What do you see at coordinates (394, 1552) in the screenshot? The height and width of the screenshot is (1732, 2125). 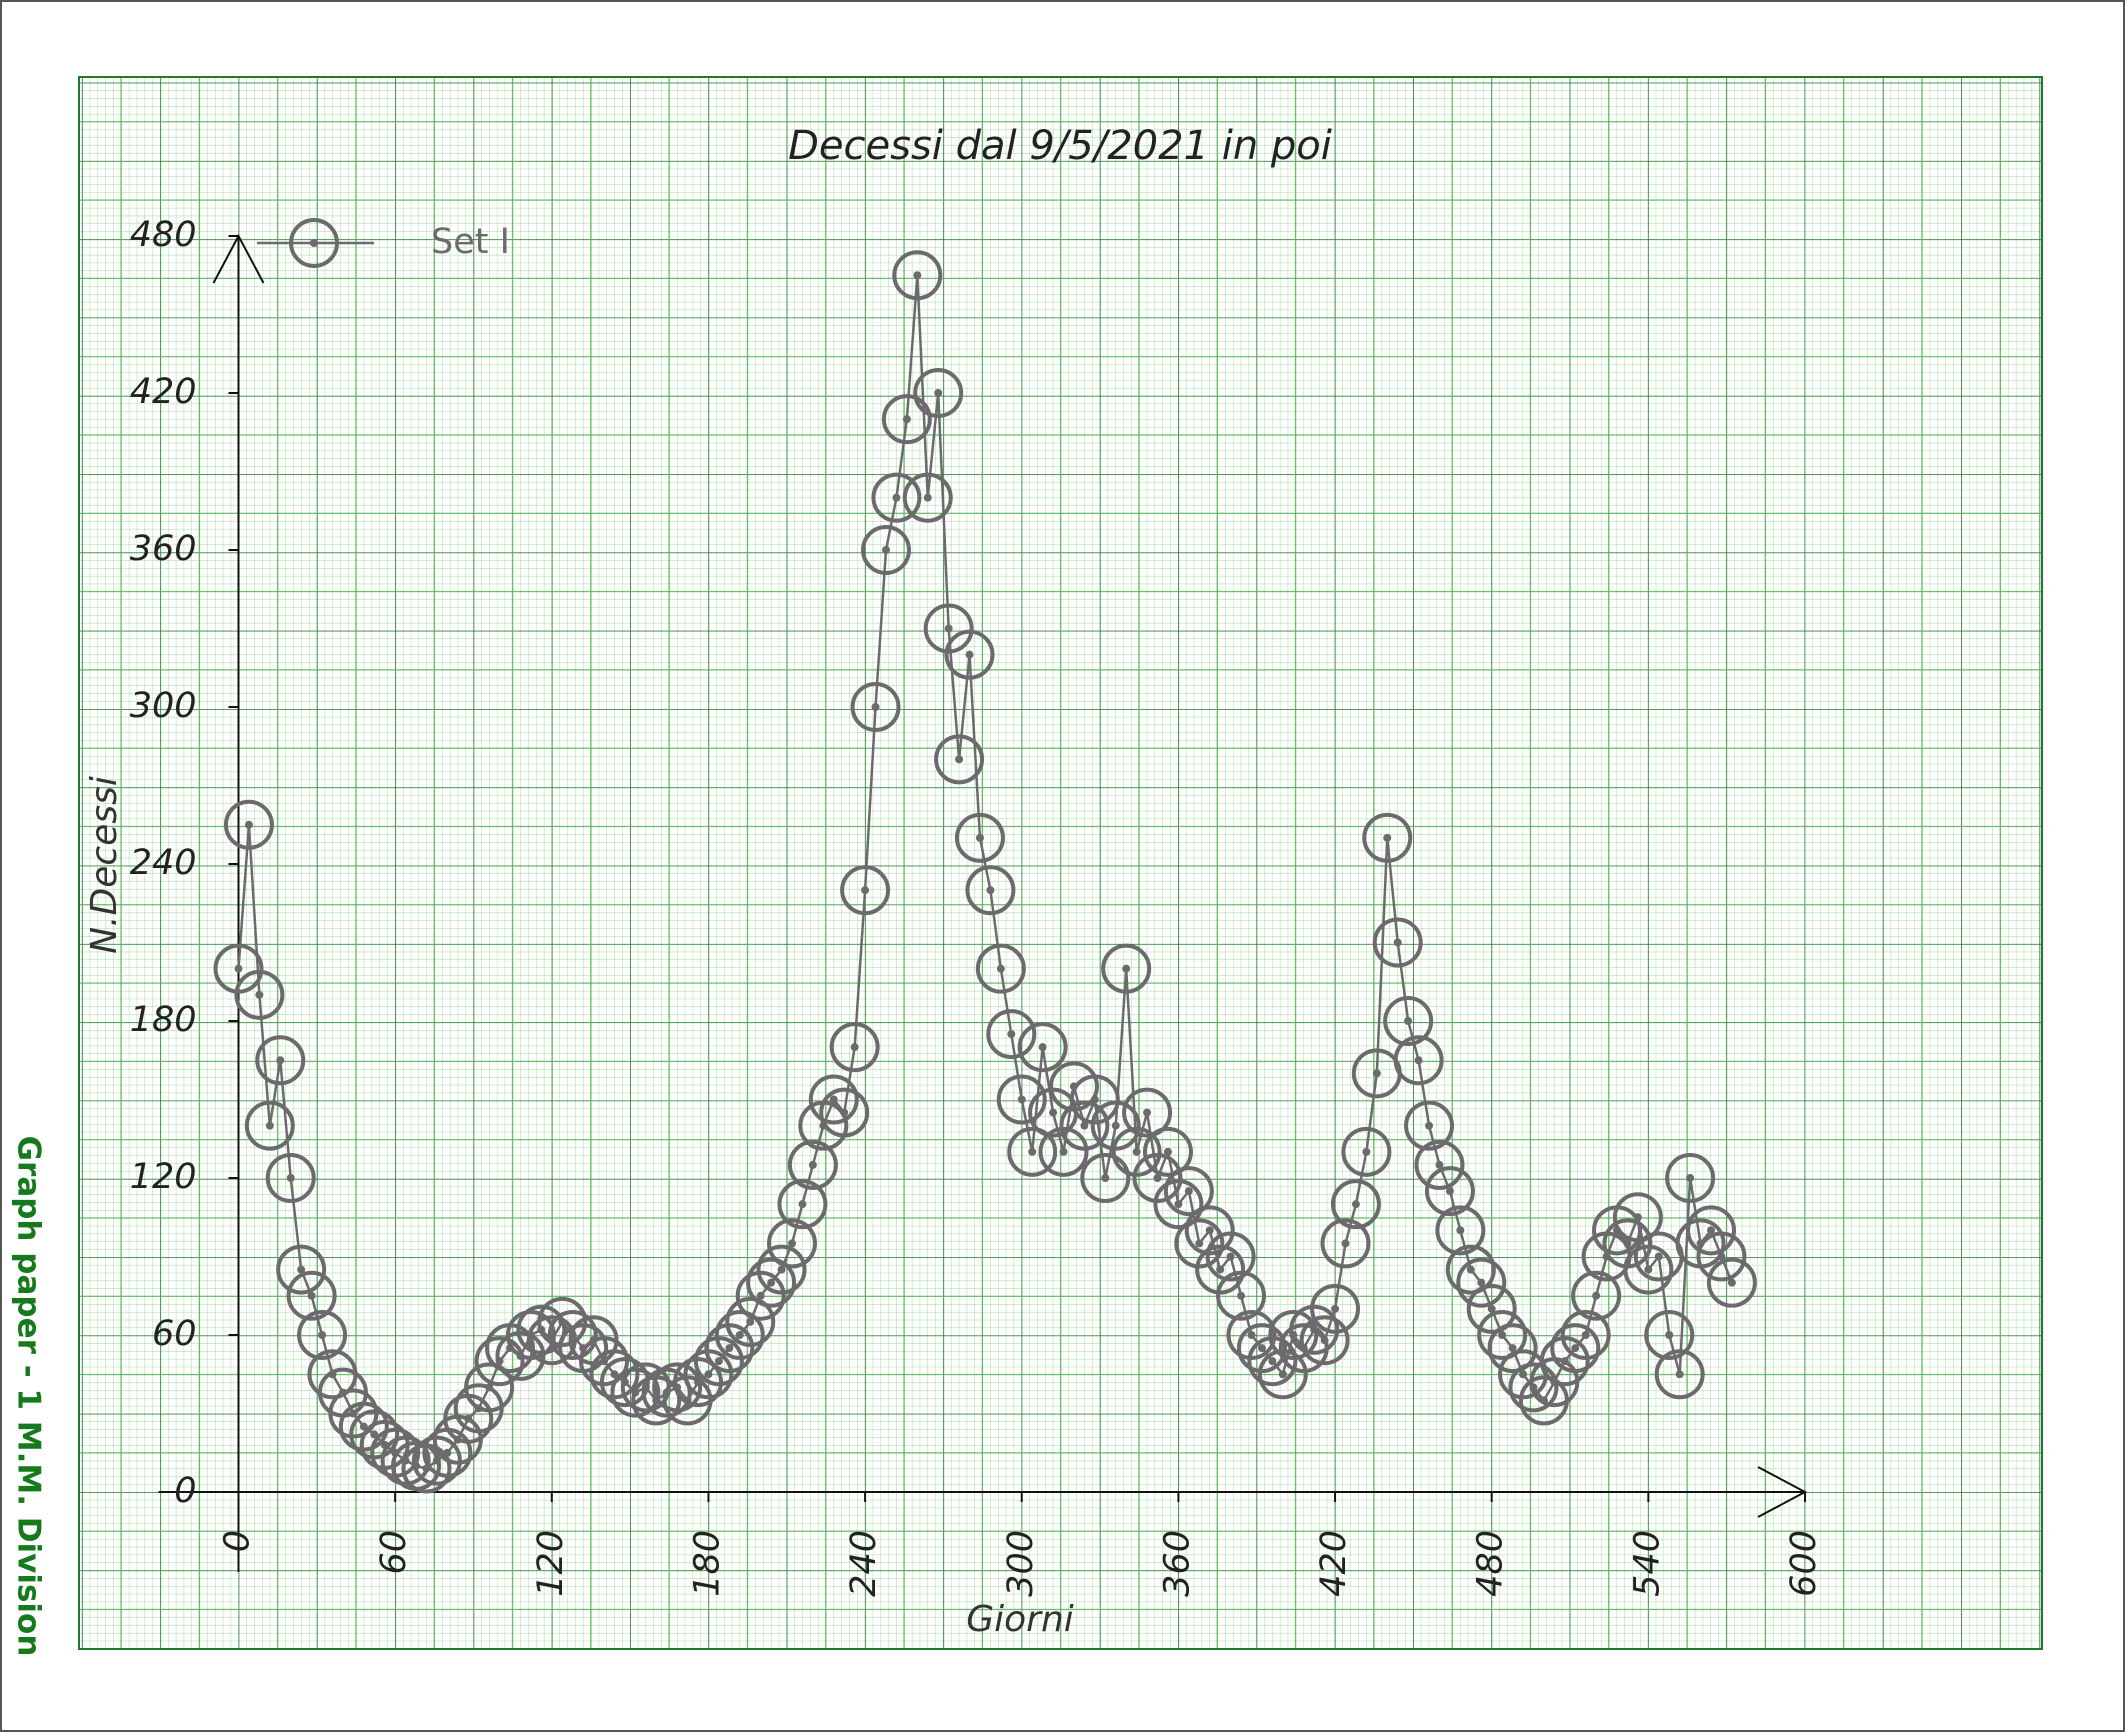 I see `x-tick-label: 60` at bounding box center [394, 1552].